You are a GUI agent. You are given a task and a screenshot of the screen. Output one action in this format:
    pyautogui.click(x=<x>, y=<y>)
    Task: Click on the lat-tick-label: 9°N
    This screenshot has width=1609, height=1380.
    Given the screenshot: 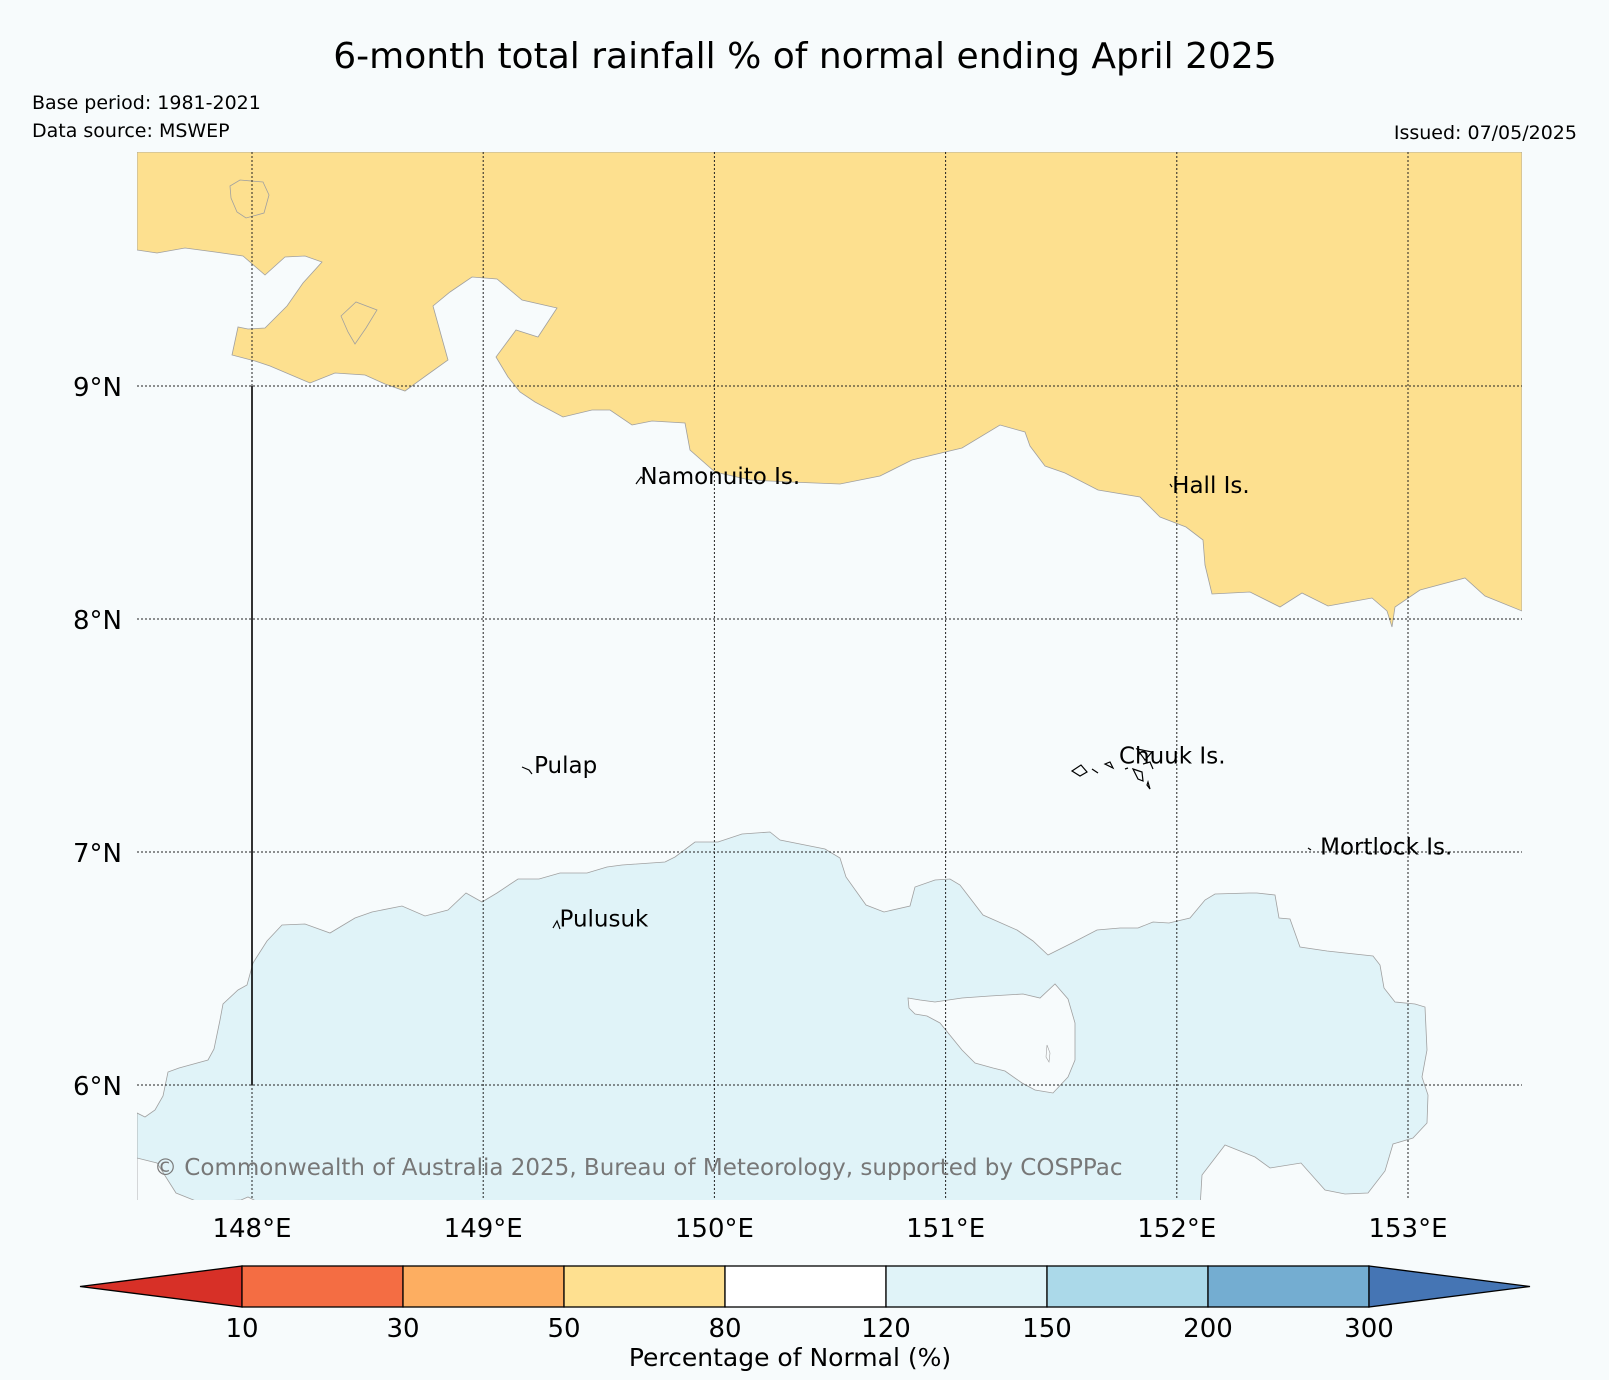 What is the action you would take?
    pyautogui.click(x=97, y=388)
    